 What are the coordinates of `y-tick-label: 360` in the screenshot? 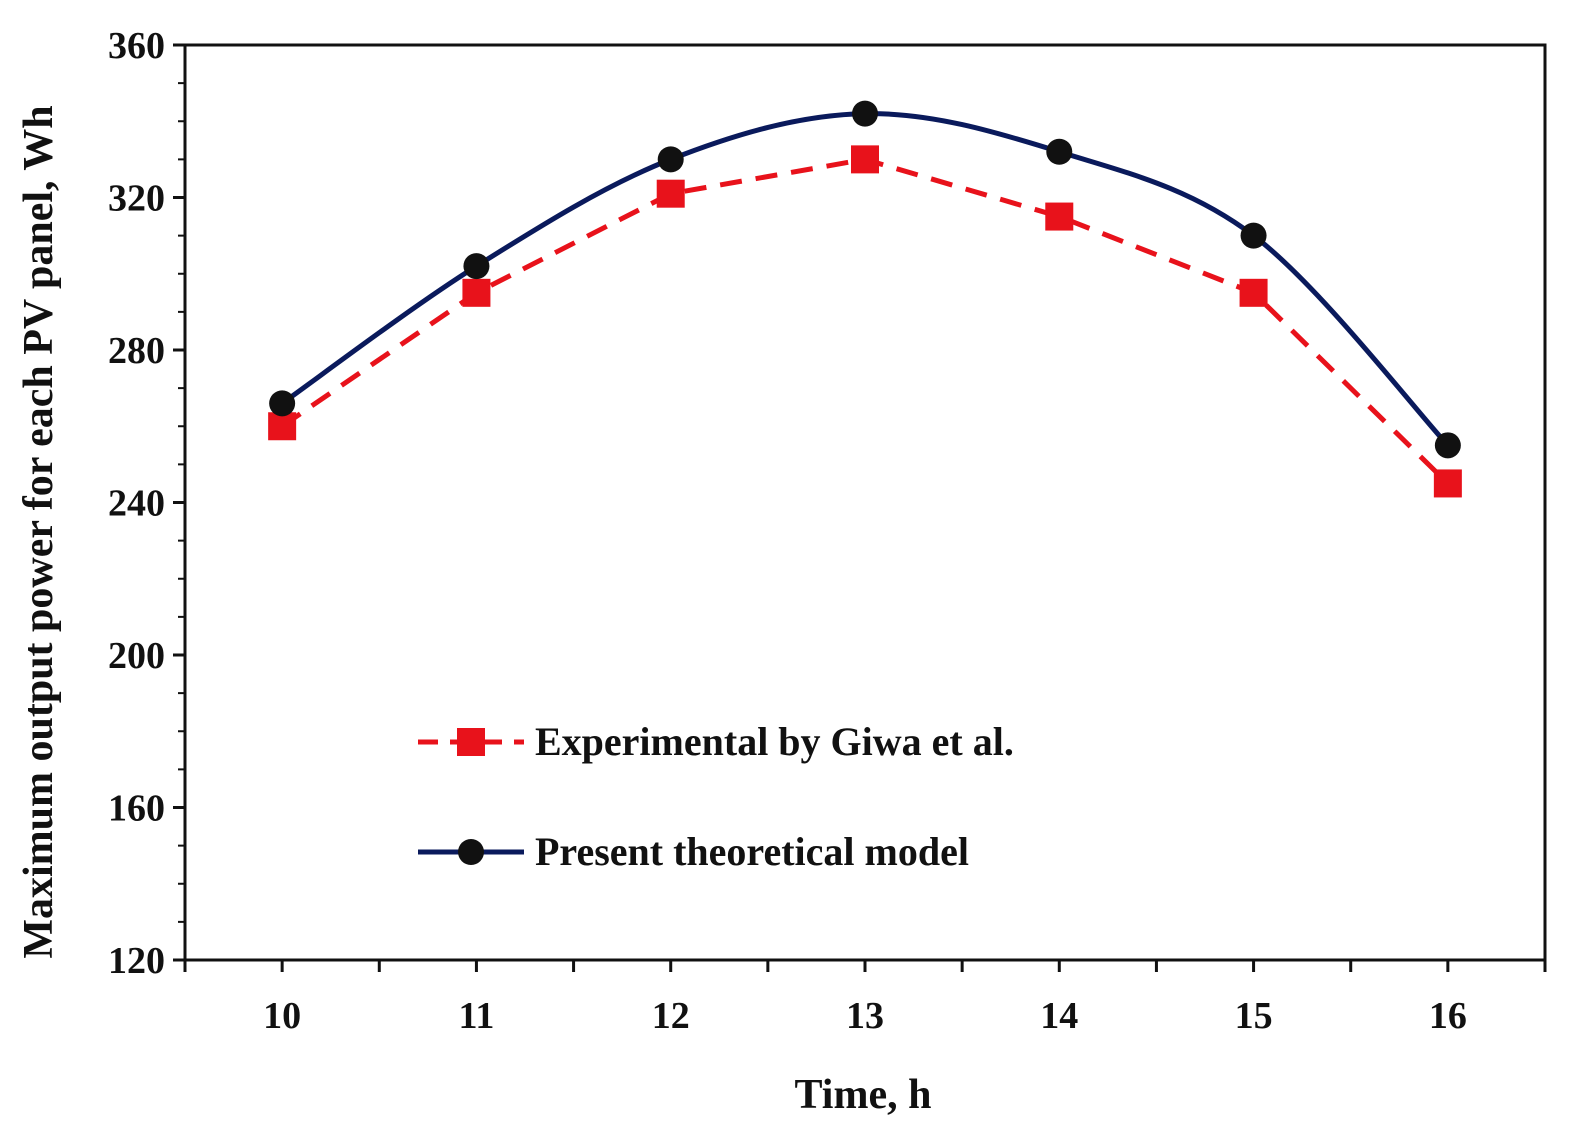 It's located at (136, 46).